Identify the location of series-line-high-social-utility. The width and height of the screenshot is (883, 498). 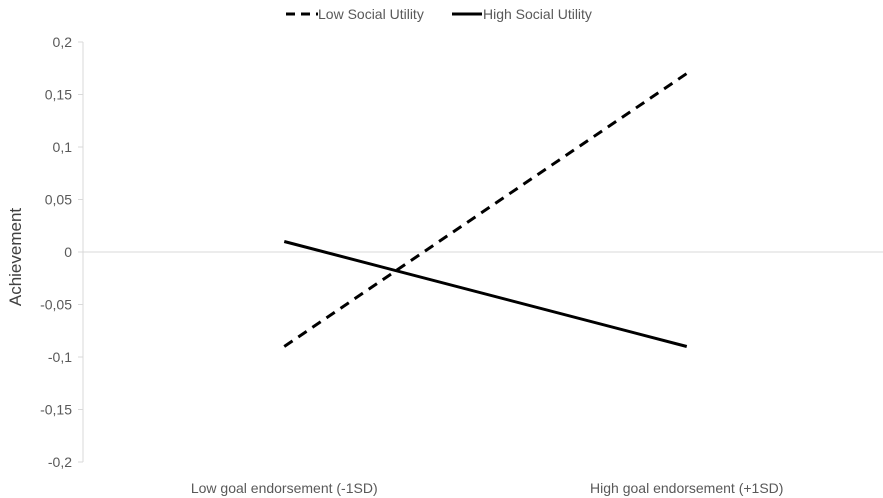
(485, 294).